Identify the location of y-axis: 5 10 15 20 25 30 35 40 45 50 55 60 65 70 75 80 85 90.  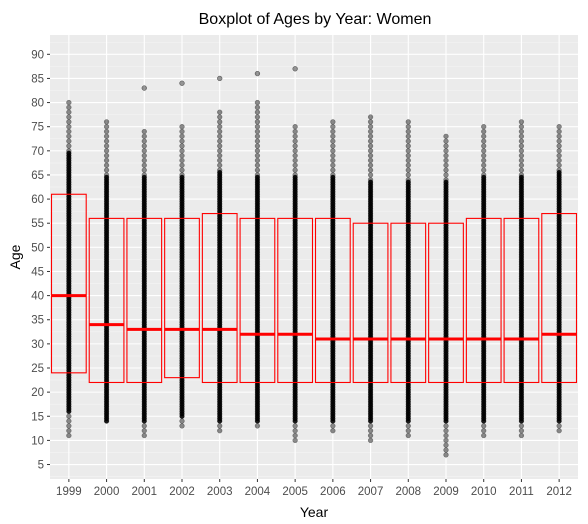
(40, 260).